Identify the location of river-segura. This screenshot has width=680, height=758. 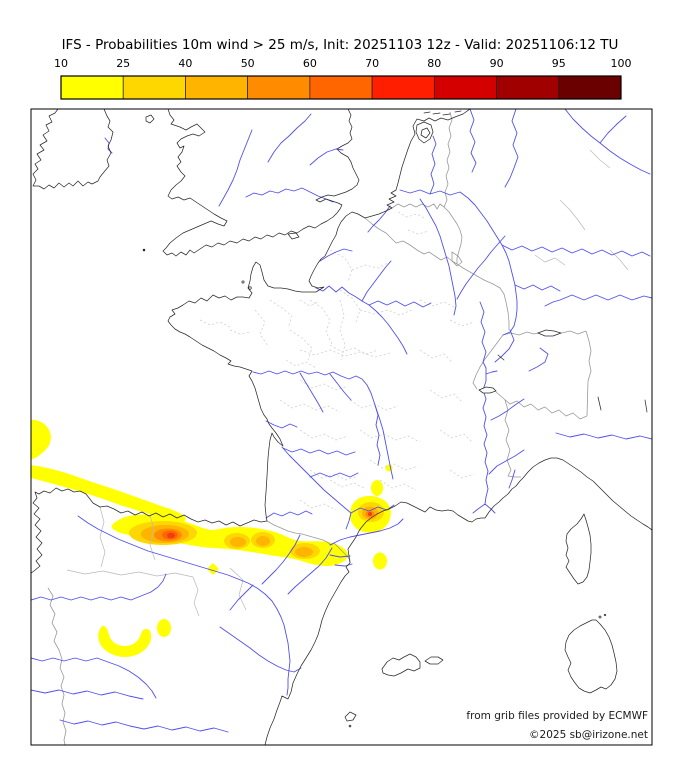
(144, 726).